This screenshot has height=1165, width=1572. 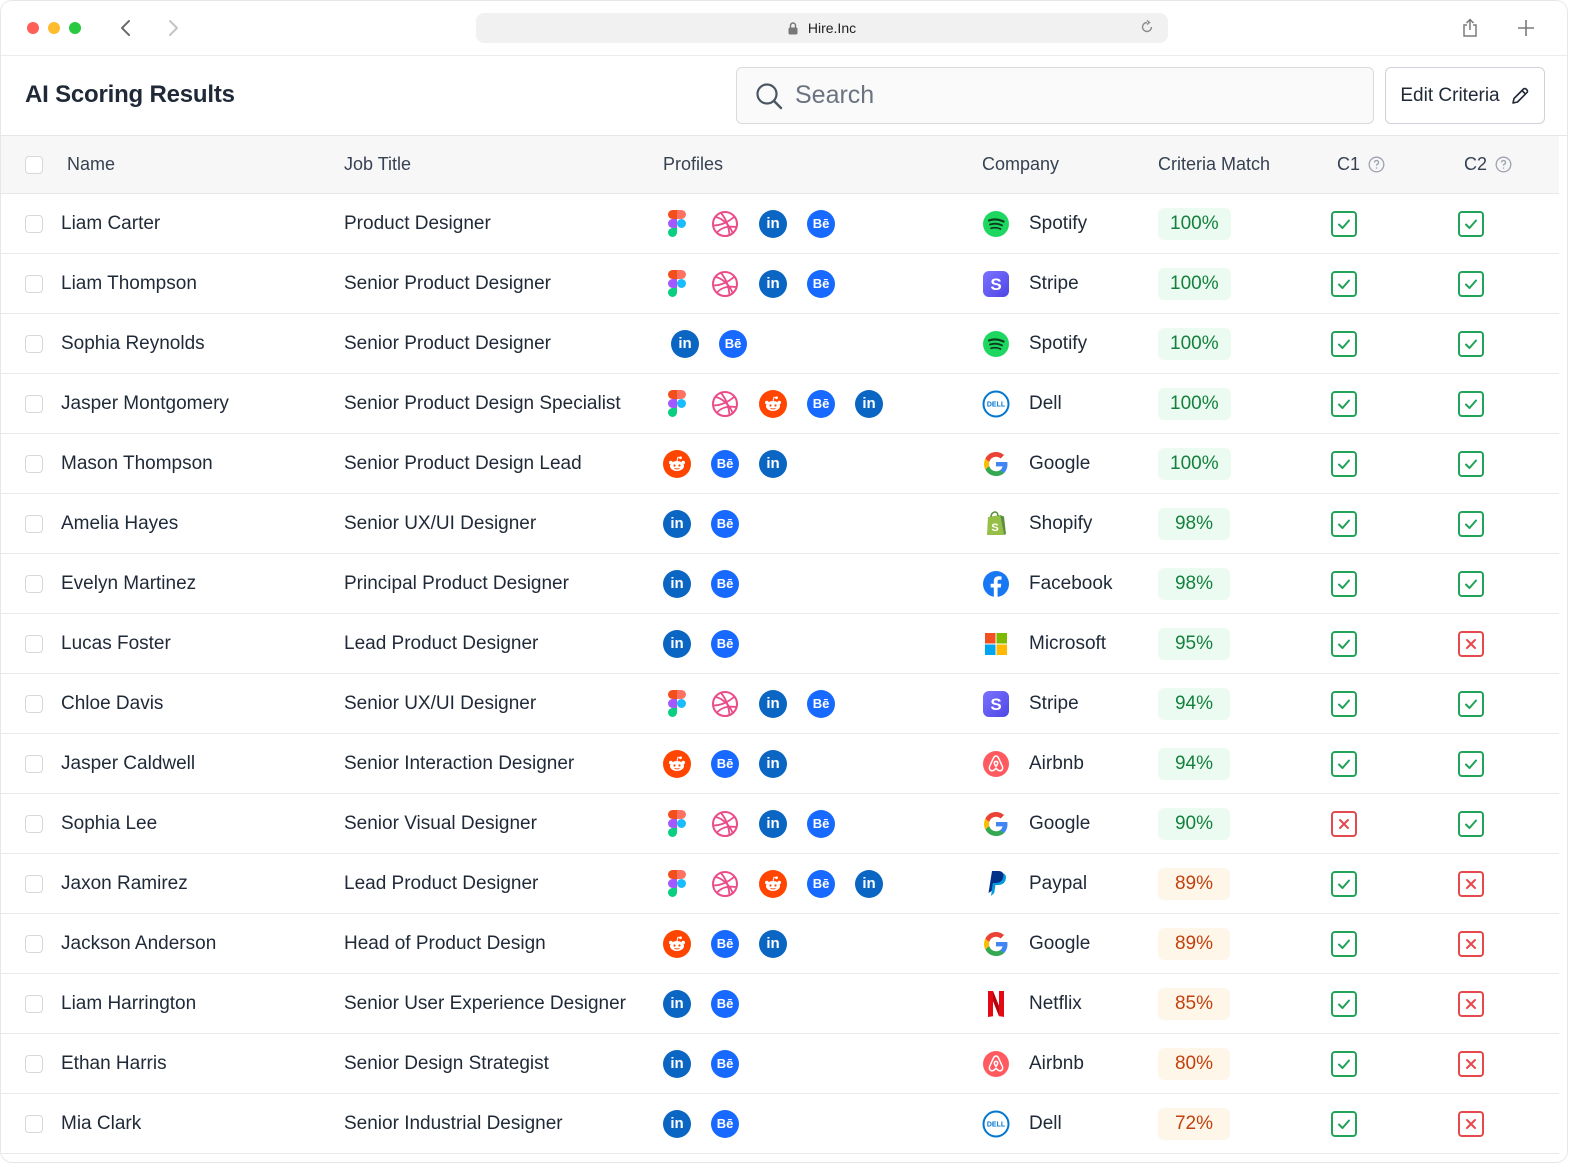 What do you see at coordinates (137, 463) in the screenshot?
I see `candidate-name: Mason Thompson` at bounding box center [137, 463].